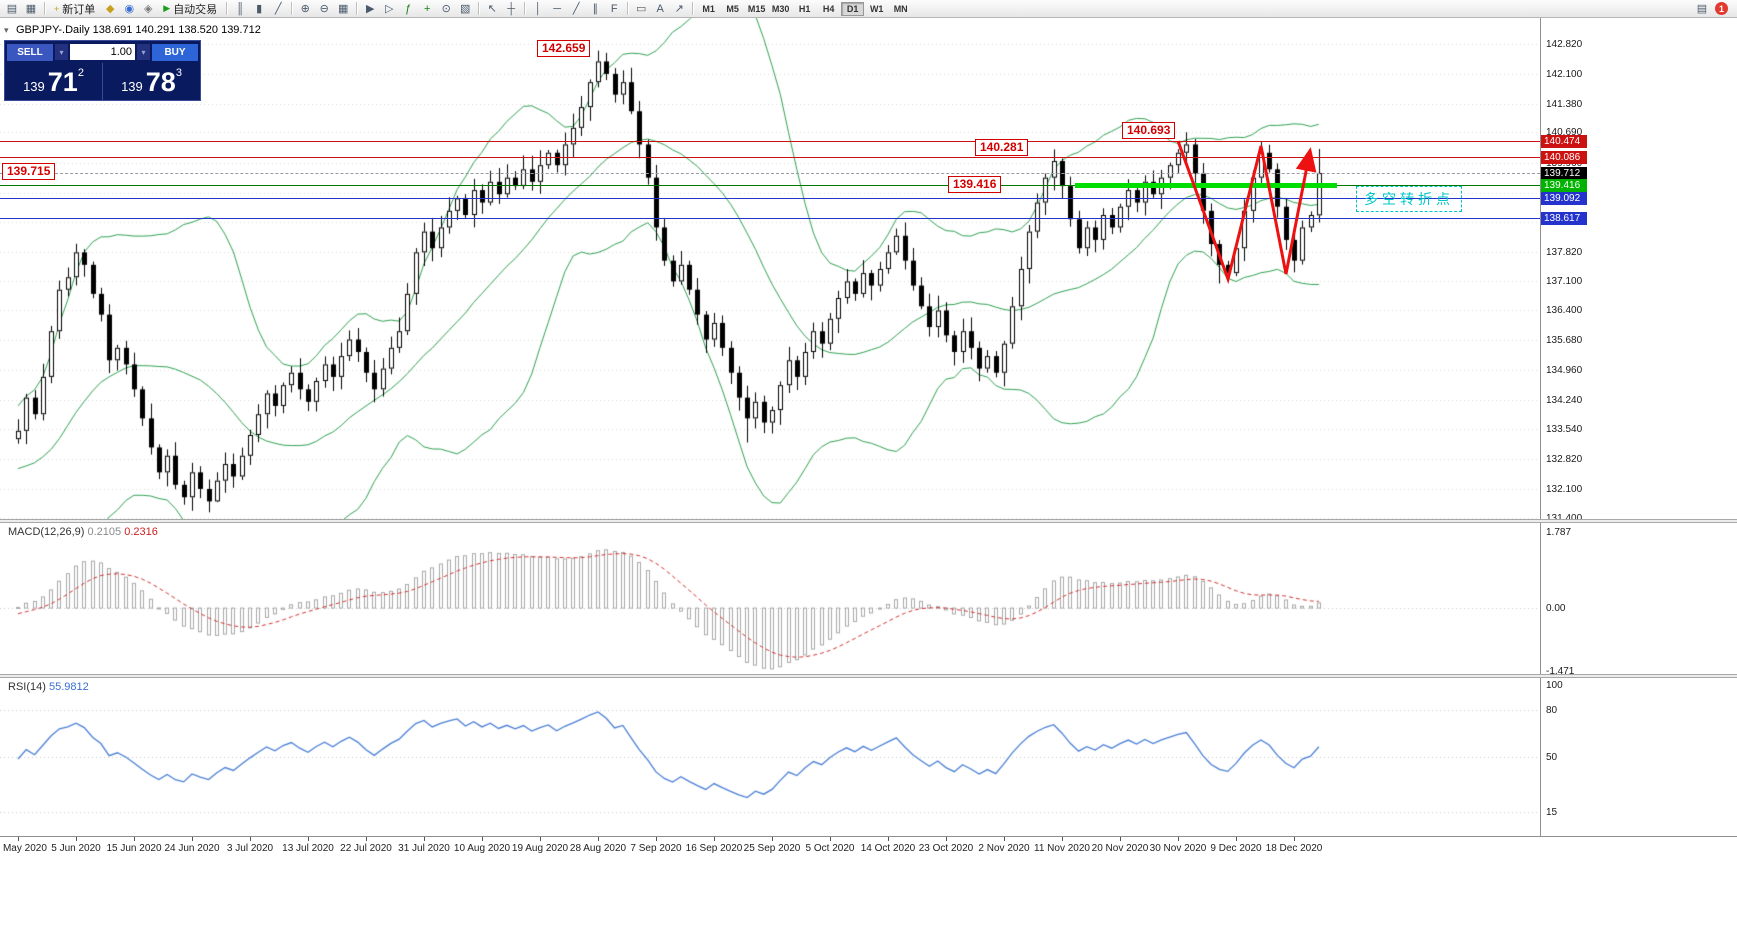 The image size is (1737, 942). Describe the element at coordinates (876, 8) in the screenshot. I see `timeframe-w1-button: W1` at that location.